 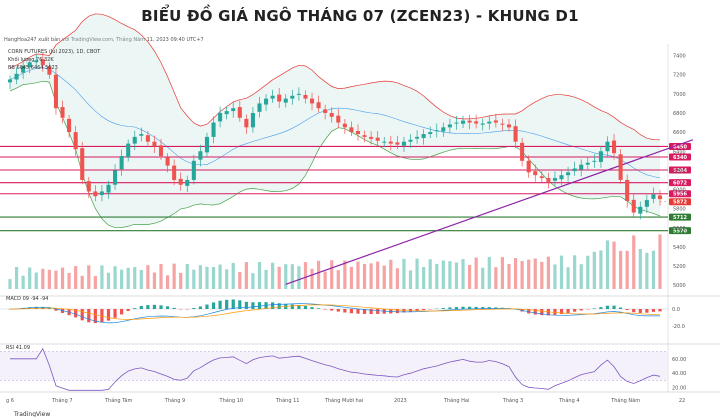 What do you see at coordinates (33, 68) in the screenshot?
I see `bb-indicator-label: BB 6045 6464 5623` at bounding box center [33, 68].